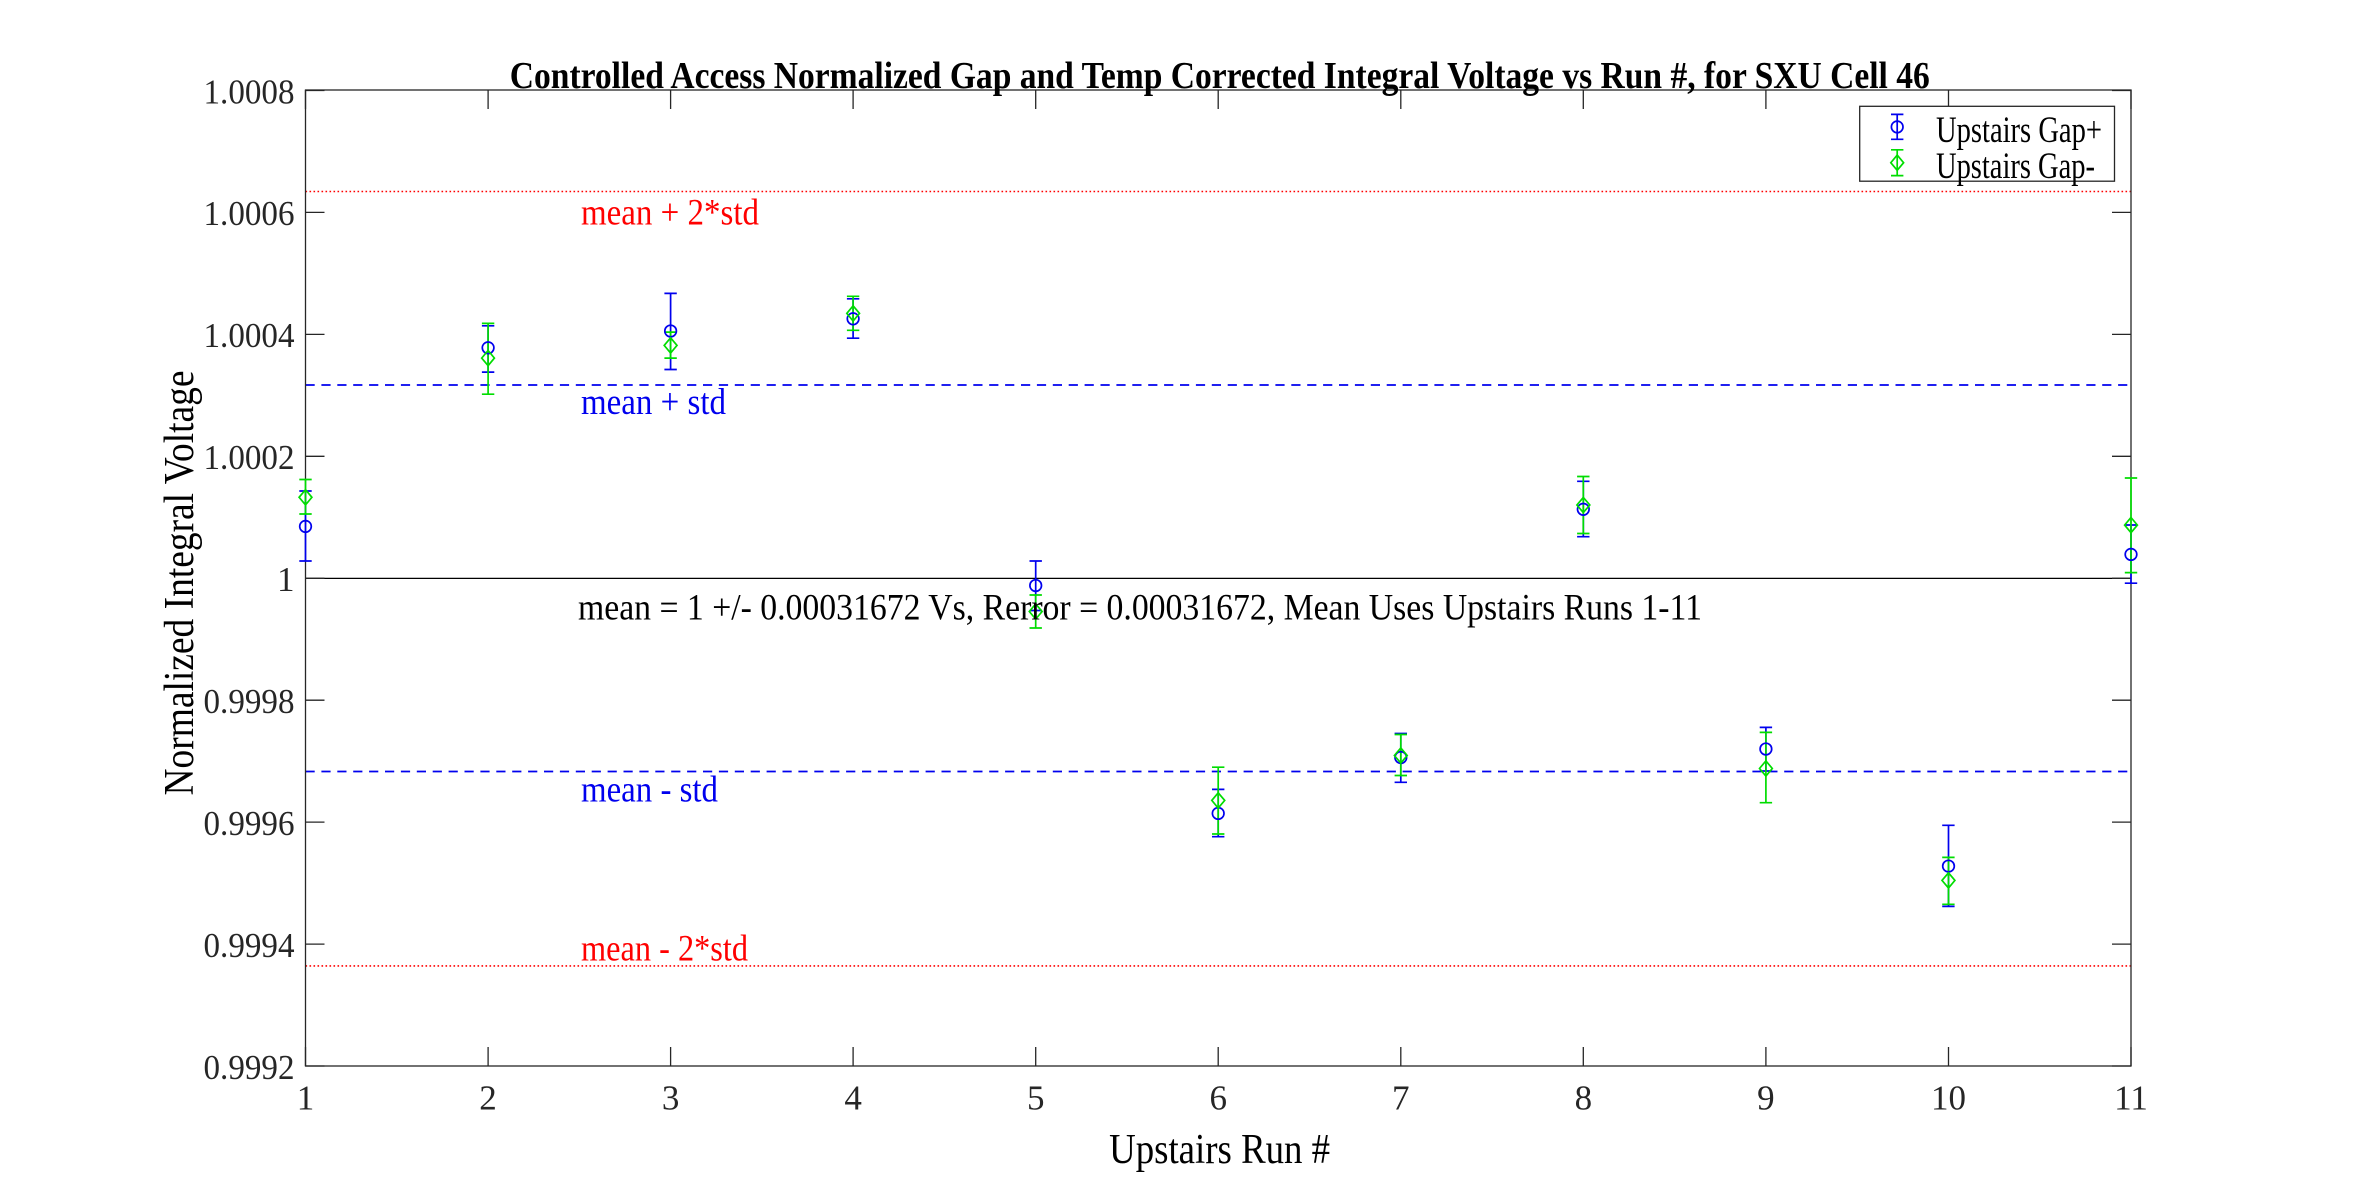 This screenshot has height=1199, width=2356. I want to click on svg-text: Normalized Integral Voltage, so click(180, 583).